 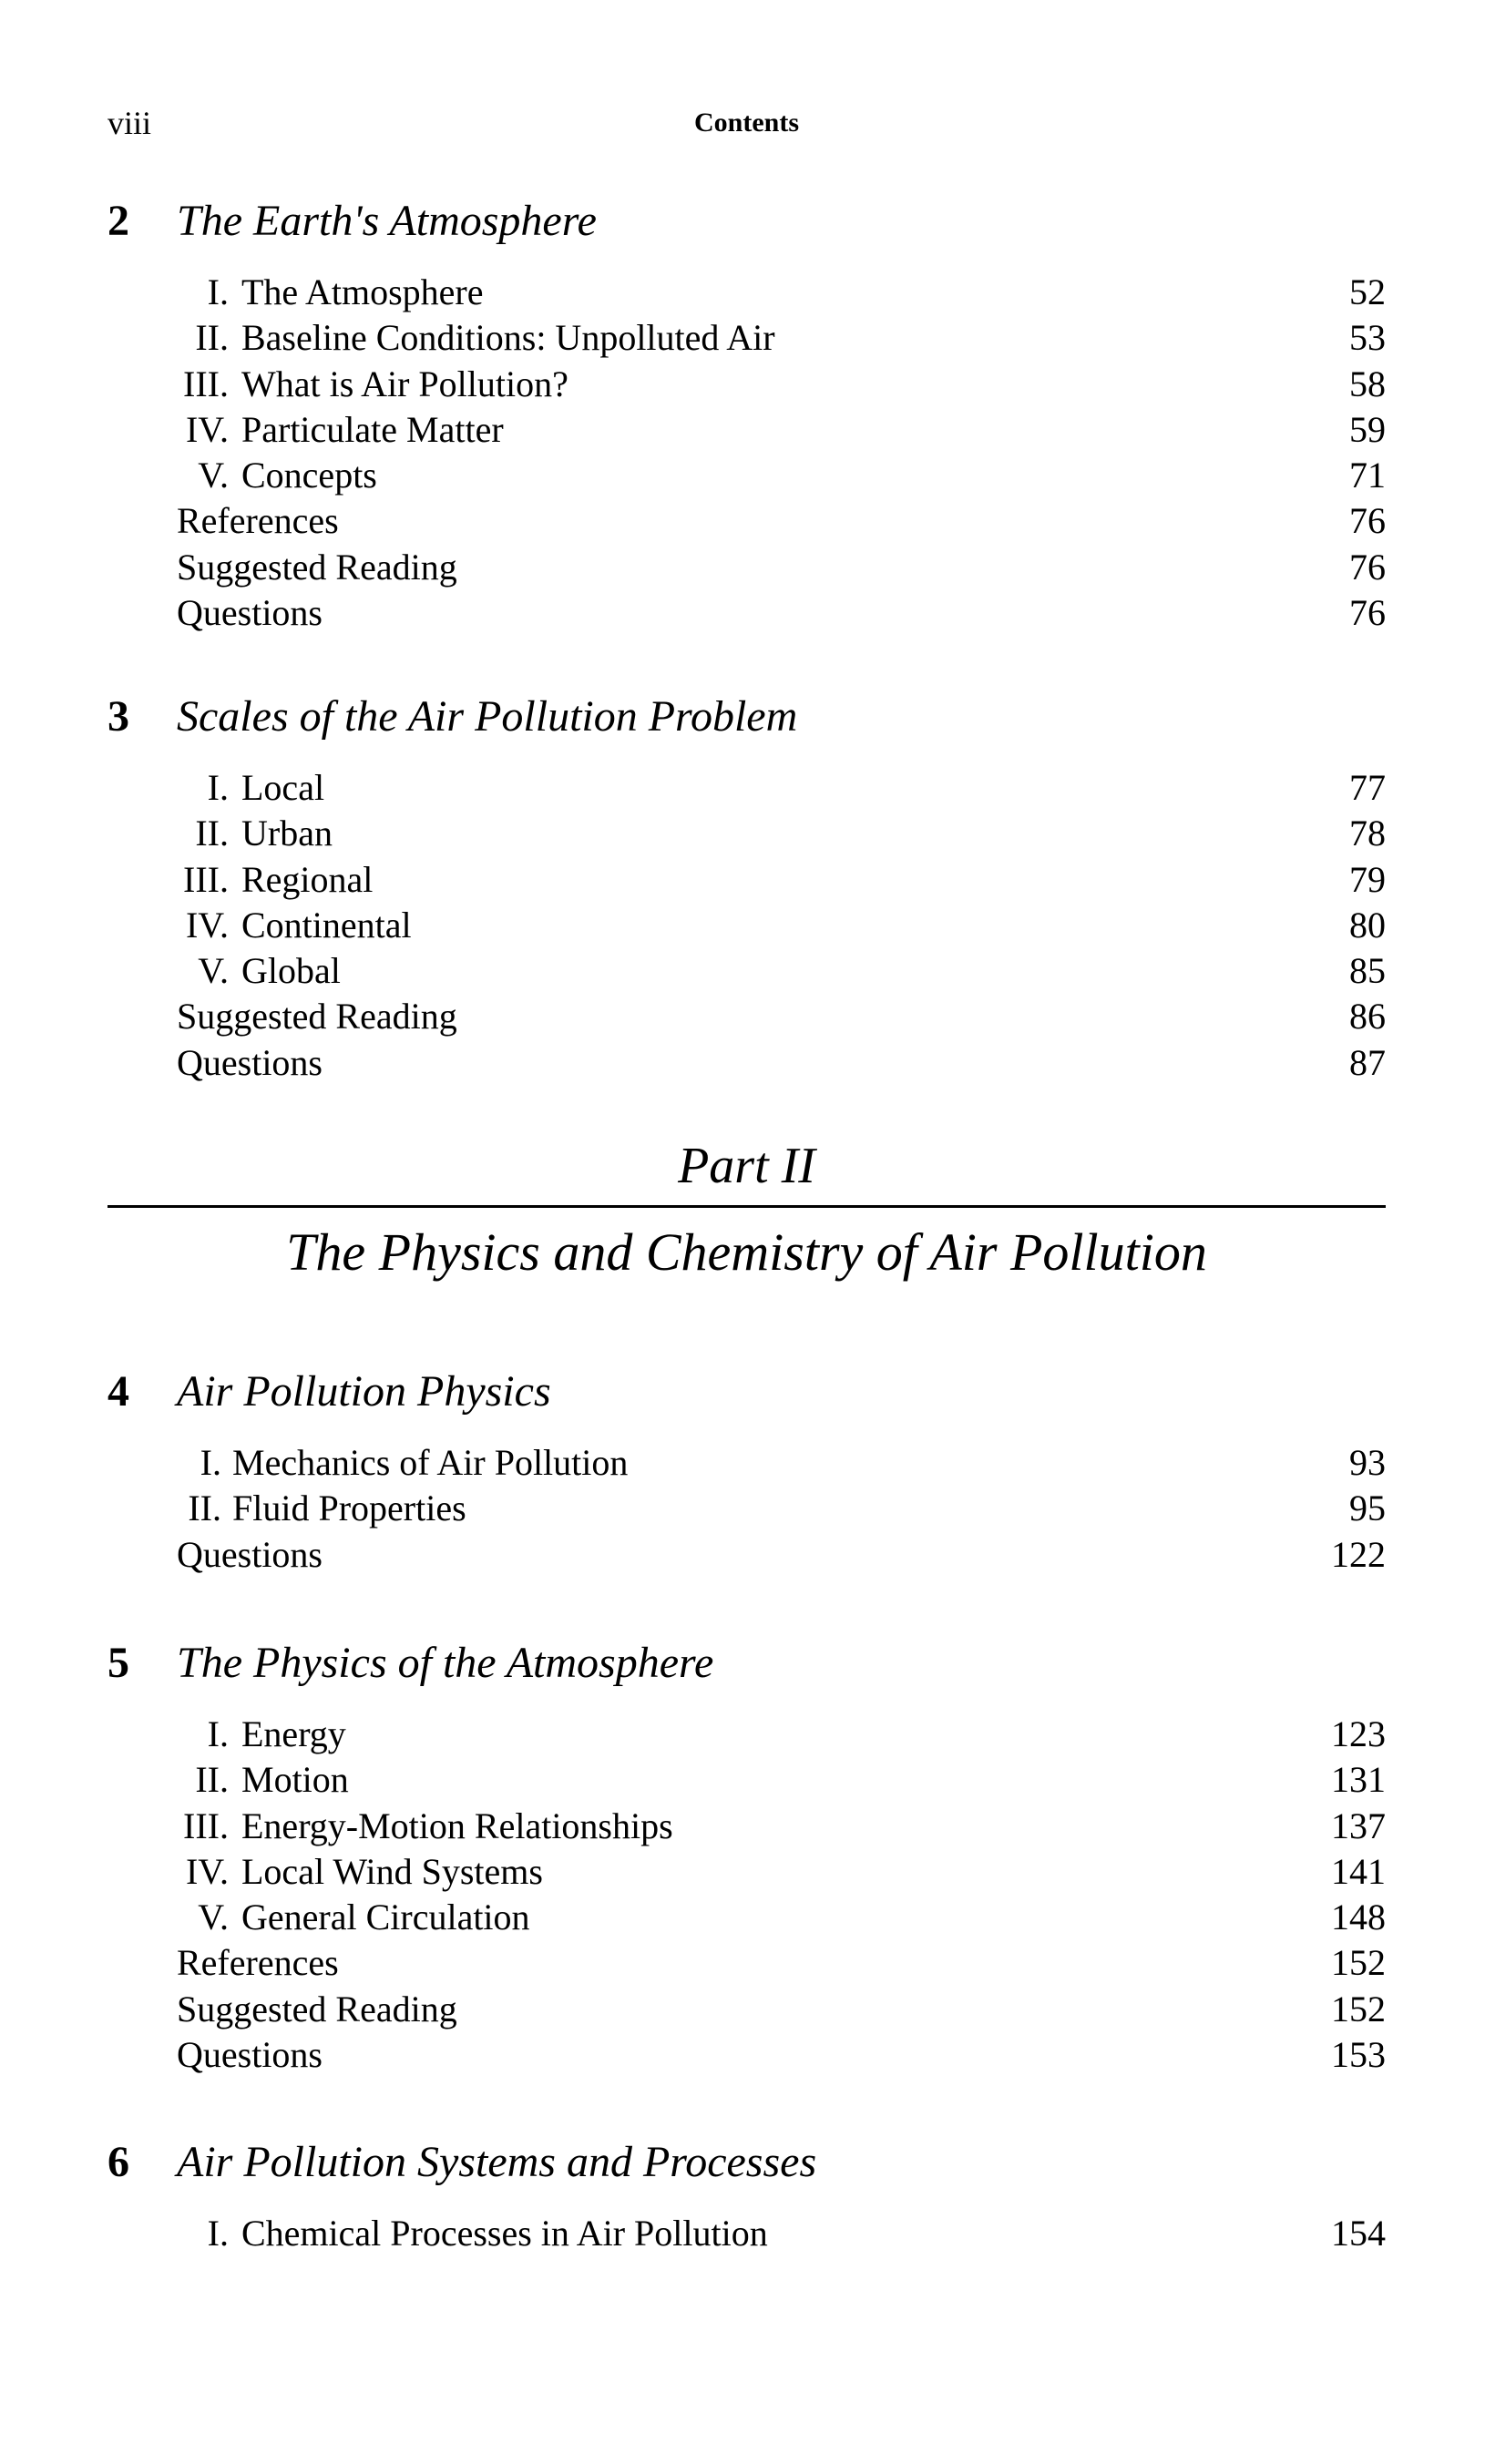 What do you see at coordinates (1368, 383) in the screenshot?
I see `page-number-ref: 58` at bounding box center [1368, 383].